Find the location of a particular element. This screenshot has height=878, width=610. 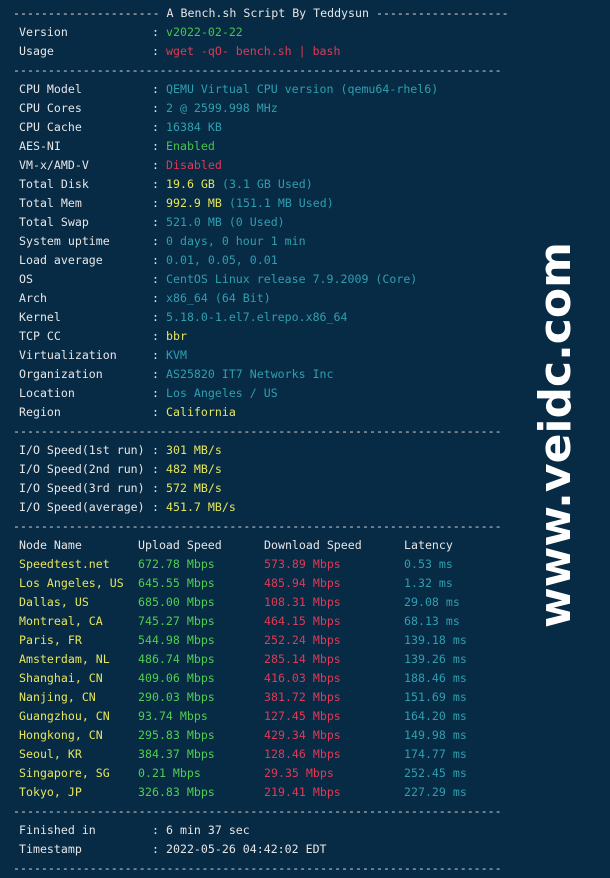

download-speed: 573.89 Mbps is located at coordinates (302, 564).